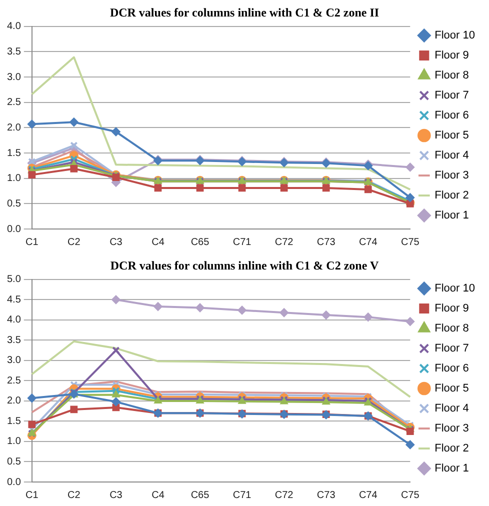 This screenshot has height=506, width=489. What do you see at coordinates (245, 12) in the screenshot?
I see `chart-title: DCR values for columns inline with C1 & C2 zone II` at bounding box center [245, 12].